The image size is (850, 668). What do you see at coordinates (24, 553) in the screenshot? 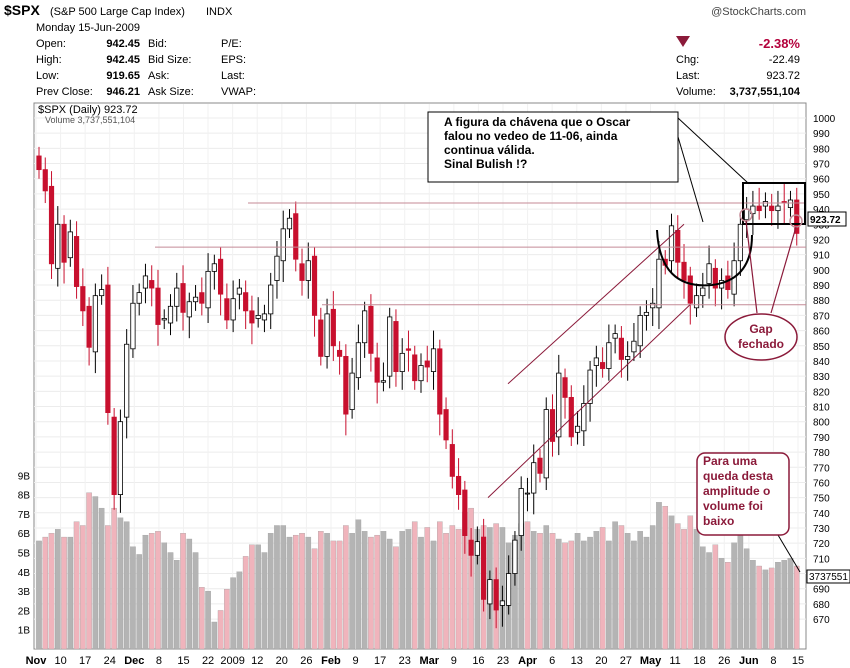
I see `volume-axis: 1B 2B 3B 4B 5B 6B 7B 8B 9B` at bounding box center [24, 553].